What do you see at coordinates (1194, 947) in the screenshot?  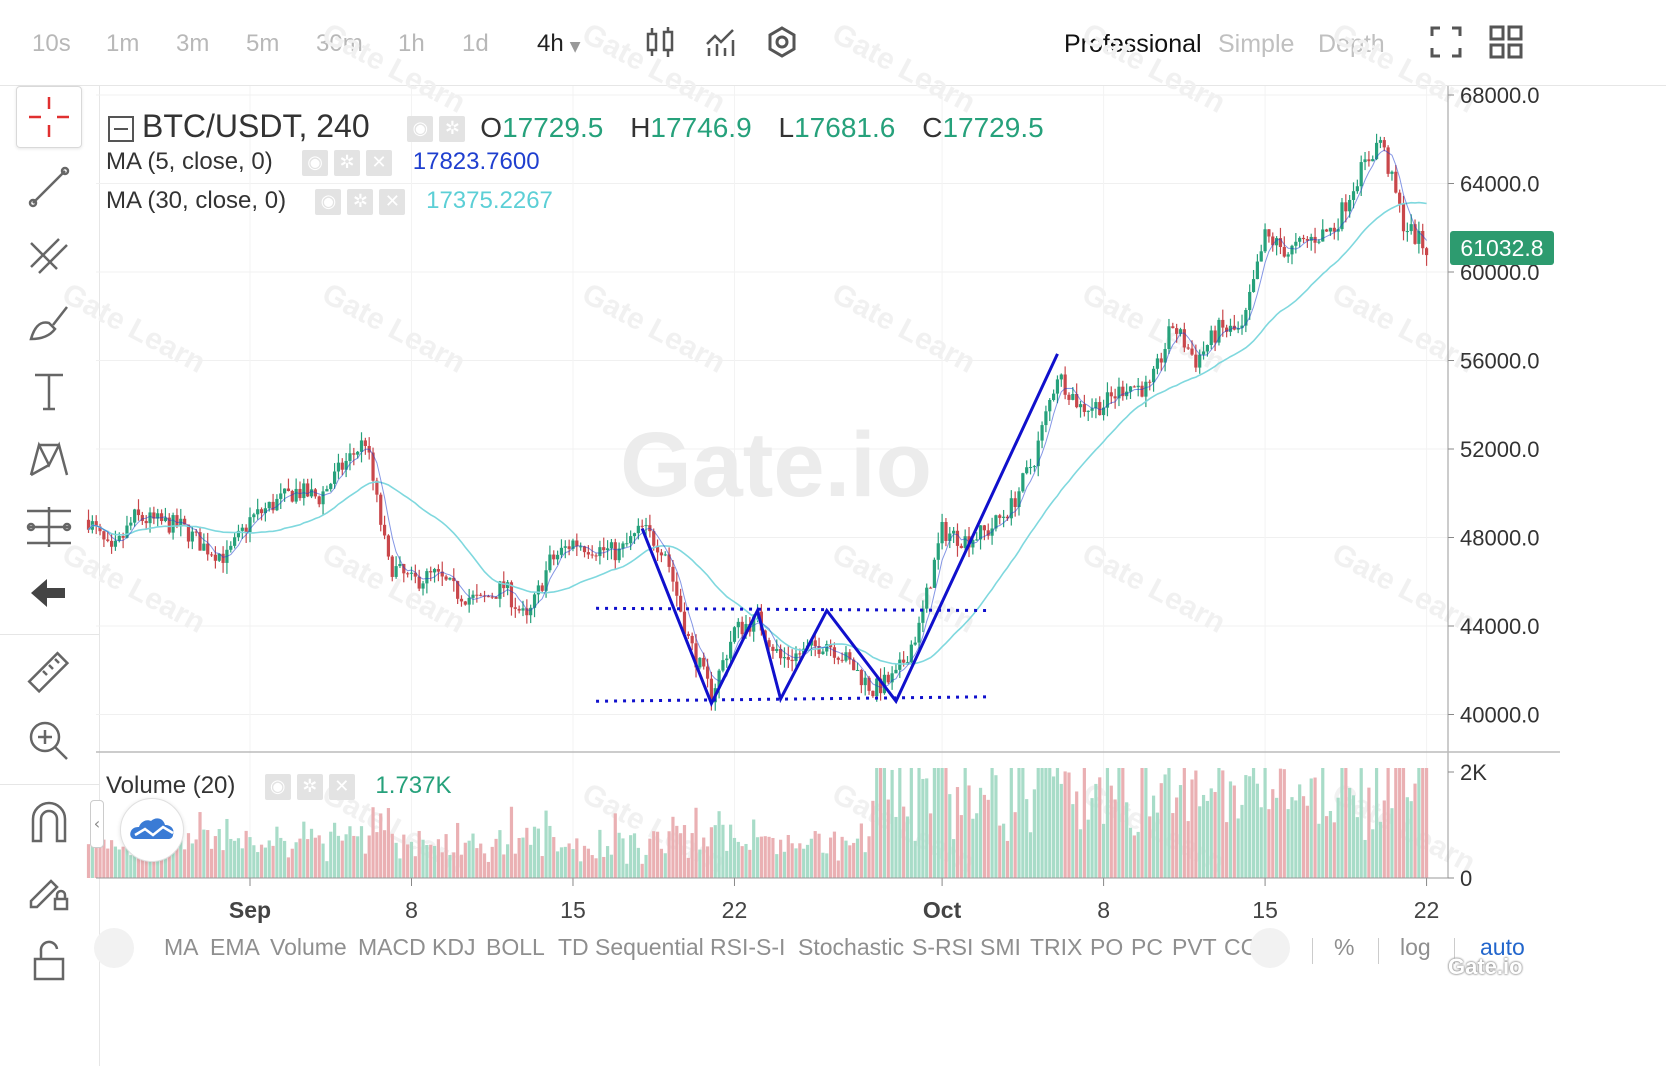 I see `indicator-pvt: PVT` at bounding box center [1194, 947].